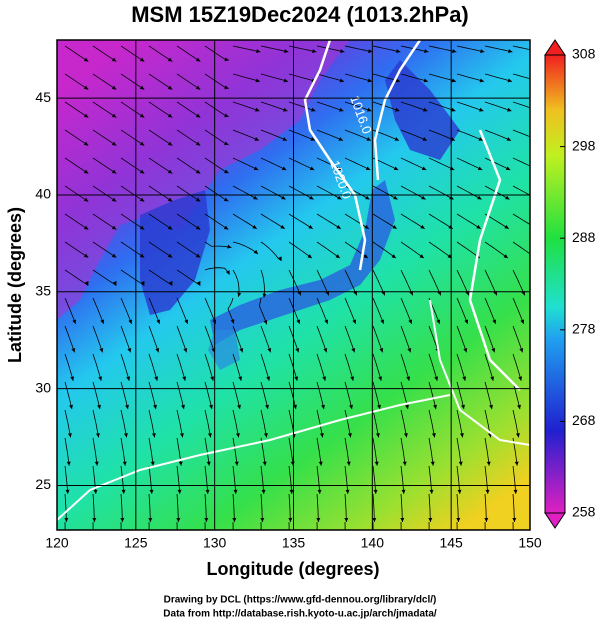  What do you see at coordinates (43, 290) in the screenshot?
I see `y-tick-label: 35` at bounding box center [43, 290].